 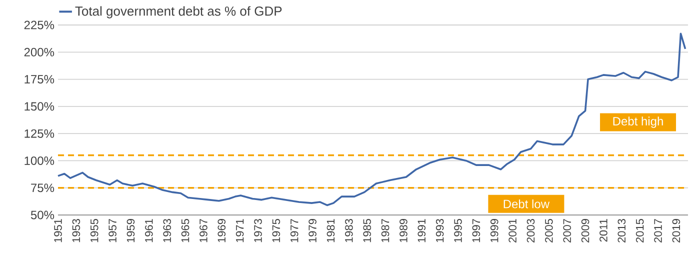 What do you see at coordinates (222, 230) in the screenshot?
I see `x-tick-label: 1969` at bounding box center [222, 230].